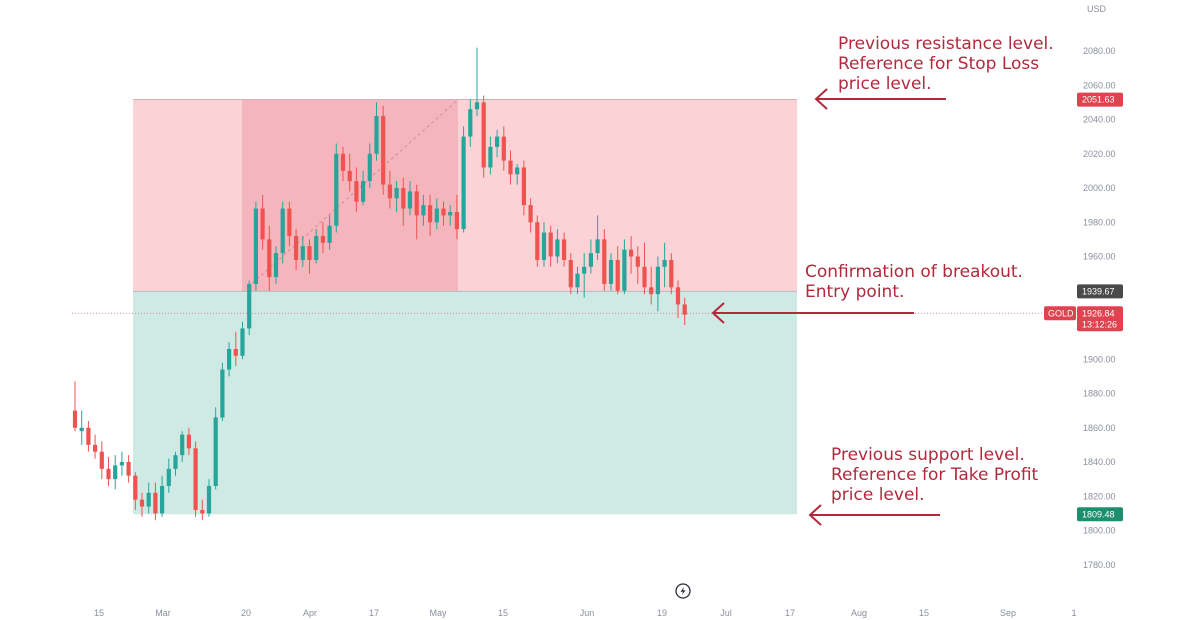  Describe the element at coordinates (928, 455) in the screenshot. I see `annotation-support-line-1: Previous support level.` at that location.